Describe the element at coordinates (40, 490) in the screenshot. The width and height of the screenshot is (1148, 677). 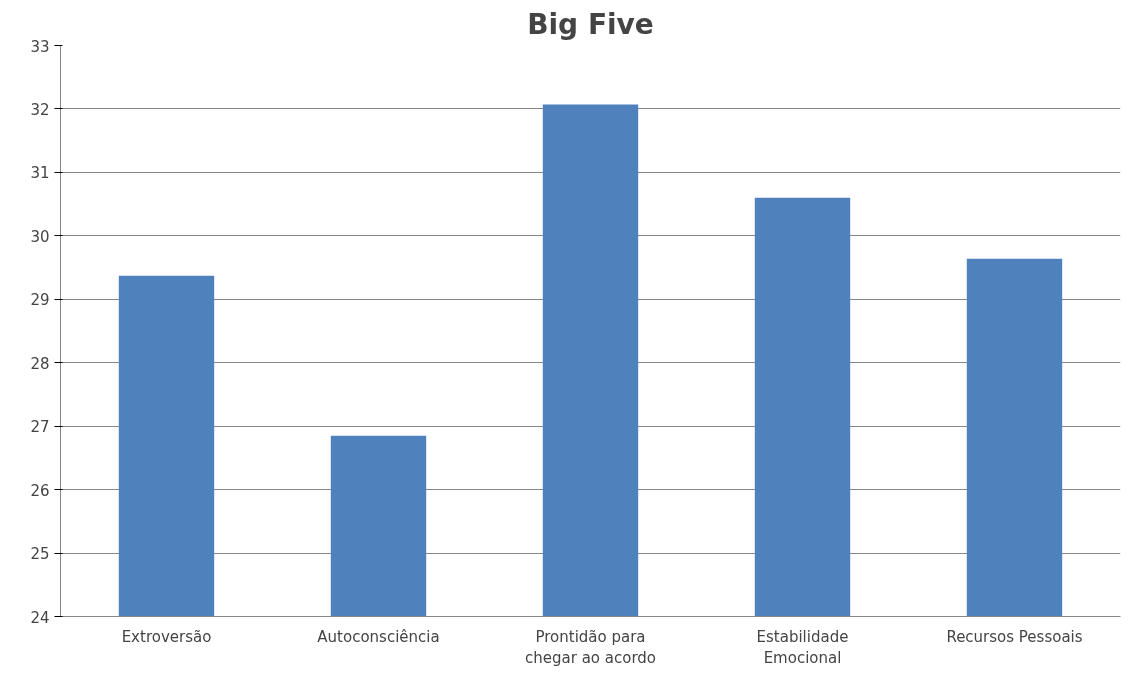
I see `y-tick-label: 26` at that location.